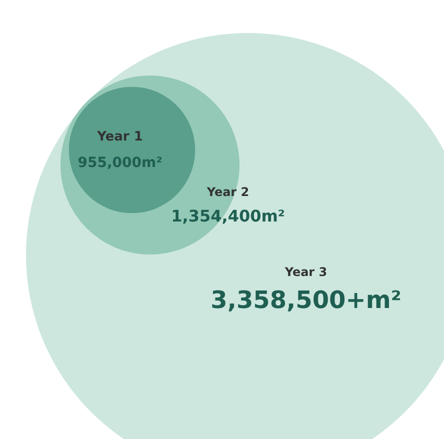 Image resolution: width=444 pixels, height=439 pixels. Describe the element at coordinates (306, 272) in the screenshot. I see `category-label: Year 3` at that location.